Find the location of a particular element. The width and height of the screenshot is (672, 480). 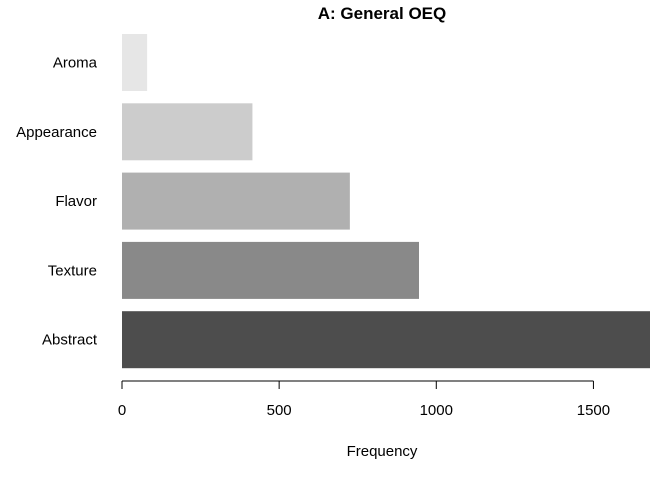

bar-flavor is located at coordinates (236, 201).